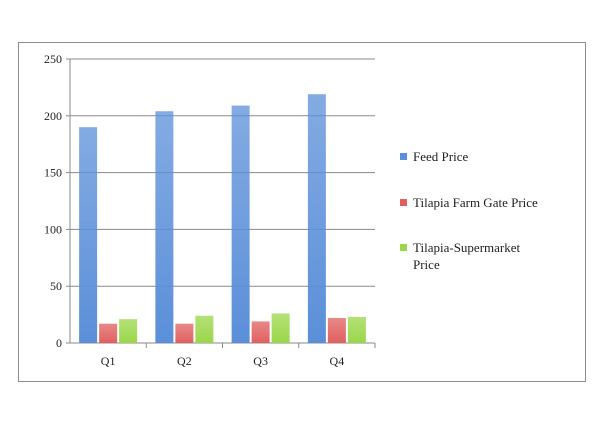  Describe the element at coordinates (426, 264) in the screenshot. I see `legend-label: Price` at that location.